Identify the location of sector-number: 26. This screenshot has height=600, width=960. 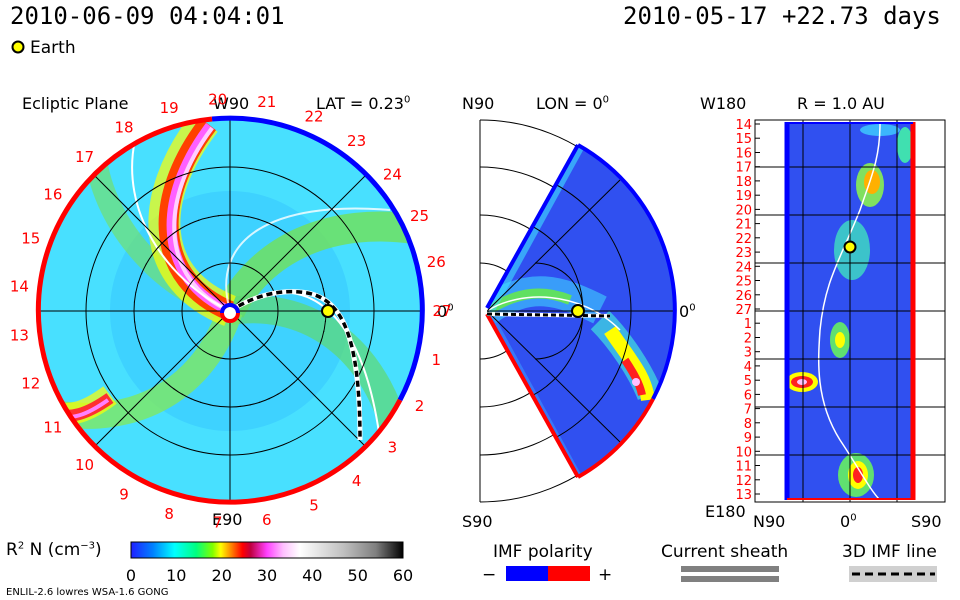
(436, 262).